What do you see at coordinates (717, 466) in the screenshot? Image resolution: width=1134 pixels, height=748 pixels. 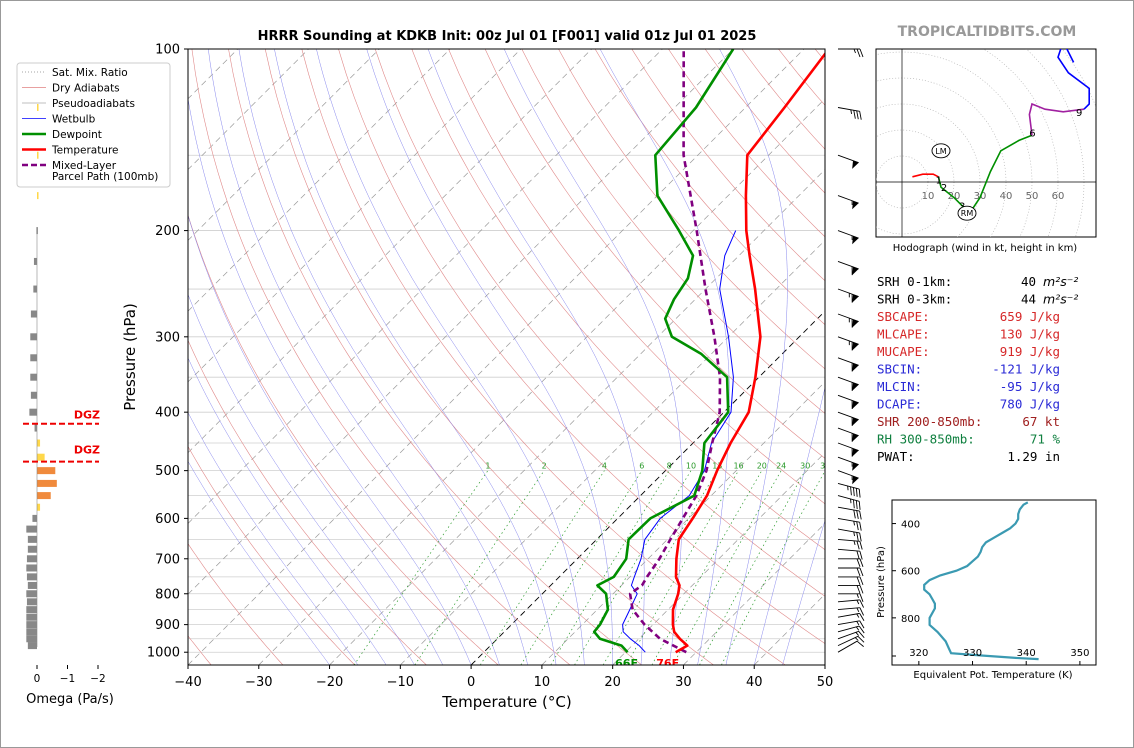 I see `mixing-ratio-label: 13` at bounding box center [717, 466].